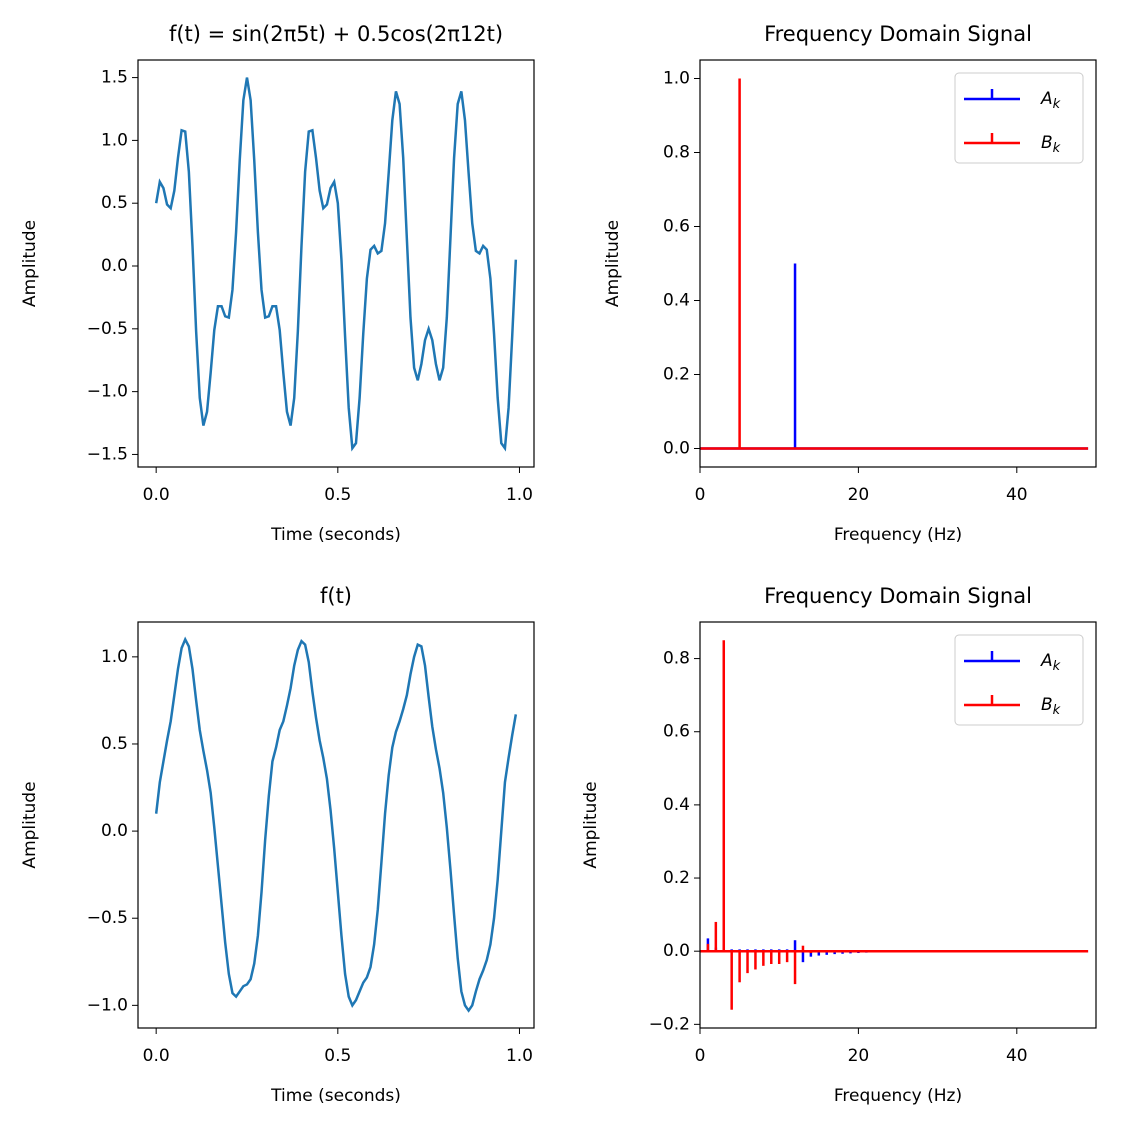 The height and width of the screenshot is (1130, 1121). I want to click on subplot-title: f(t), so click(336, 596).